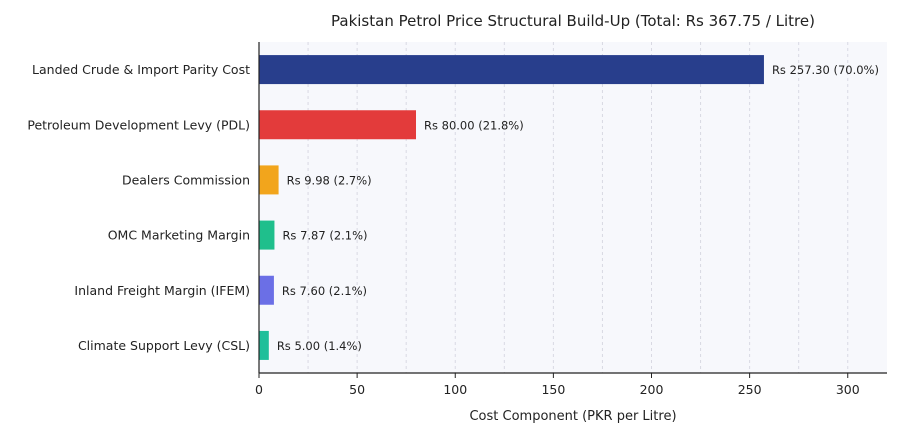  Describe the element at coordinates (319, 346) in the screenshot. I see `value-label: Rs 5.00 (1.4%)` at that location.